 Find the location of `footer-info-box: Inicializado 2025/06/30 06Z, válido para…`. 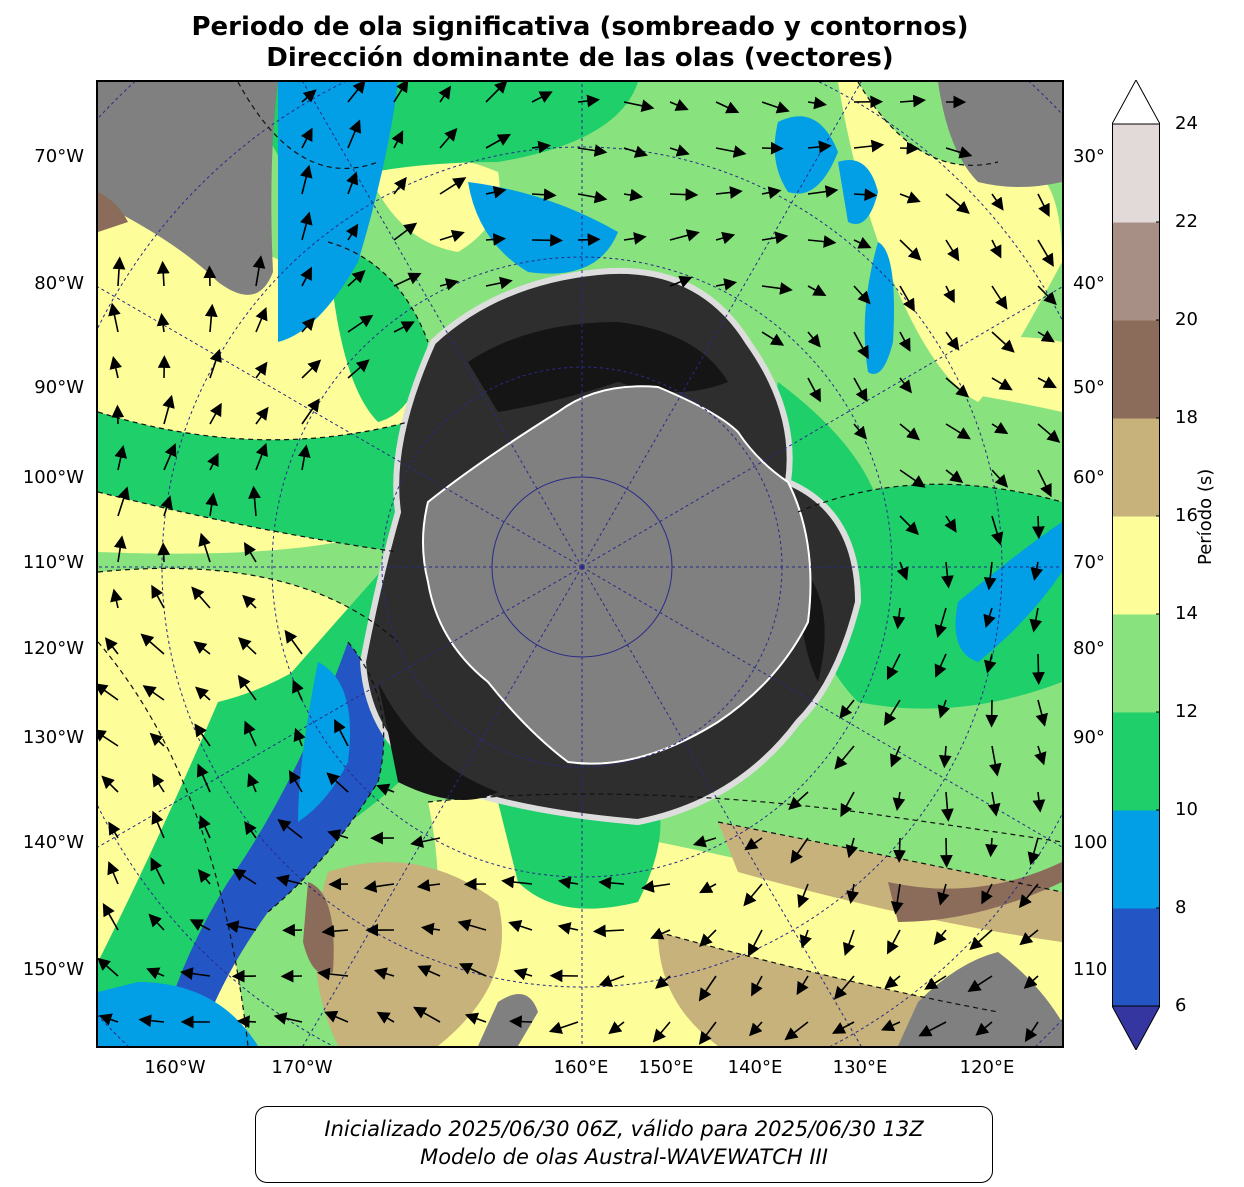

footer-info-box: Inicializado 2025/06/30 06Z, válido para… is located at coordinates (624, 1144).